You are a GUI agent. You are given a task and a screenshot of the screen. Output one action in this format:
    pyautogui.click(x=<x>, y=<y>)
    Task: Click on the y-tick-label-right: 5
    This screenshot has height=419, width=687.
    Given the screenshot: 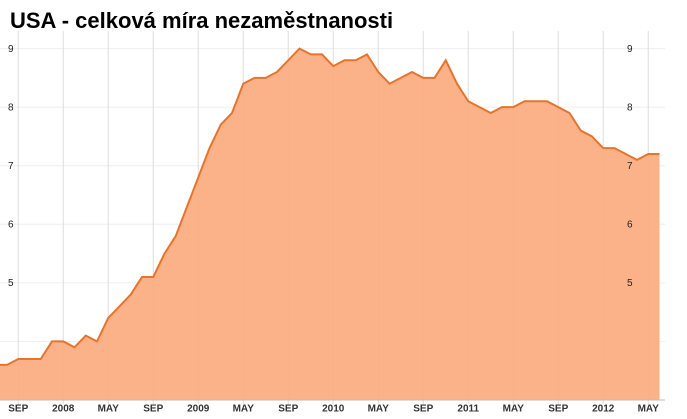 What is the action you would take?
    pyautogui.click(x=630, y=283)
    